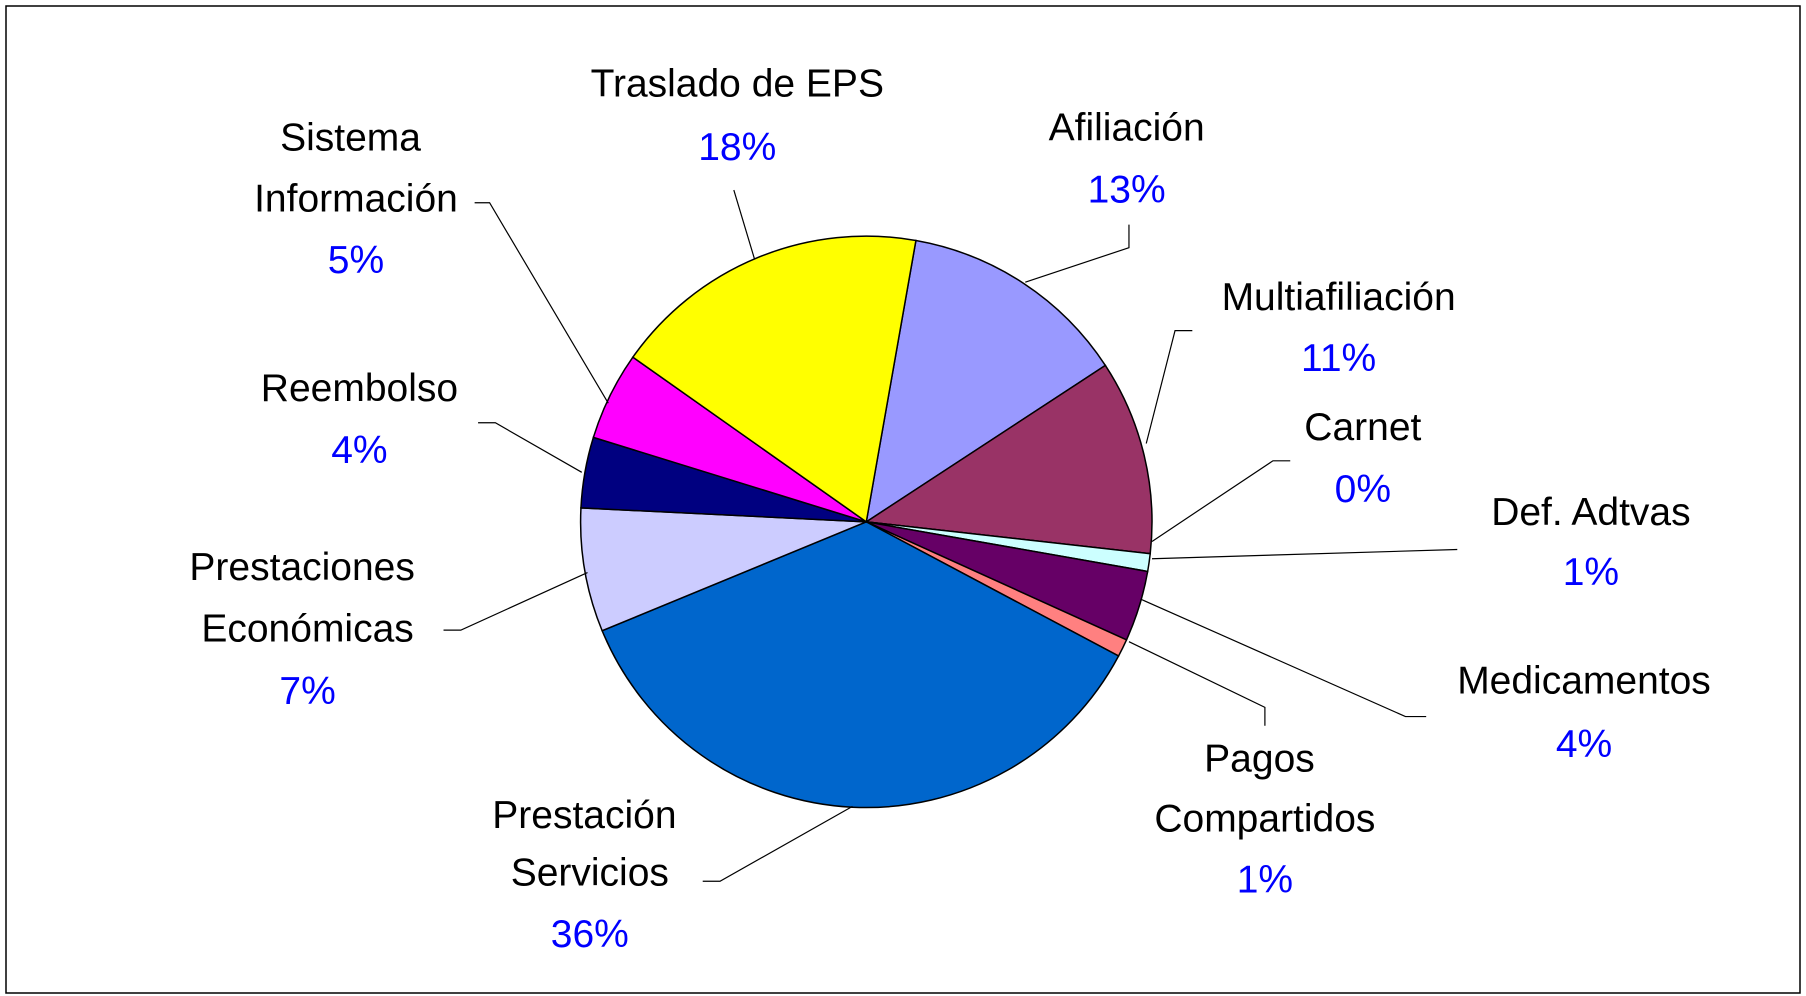 The height and width of the screenshot is (996, 1806). Describe the element at coordinates (589, 815) in the screenshot. I see `label-line: Prestación` at that location.